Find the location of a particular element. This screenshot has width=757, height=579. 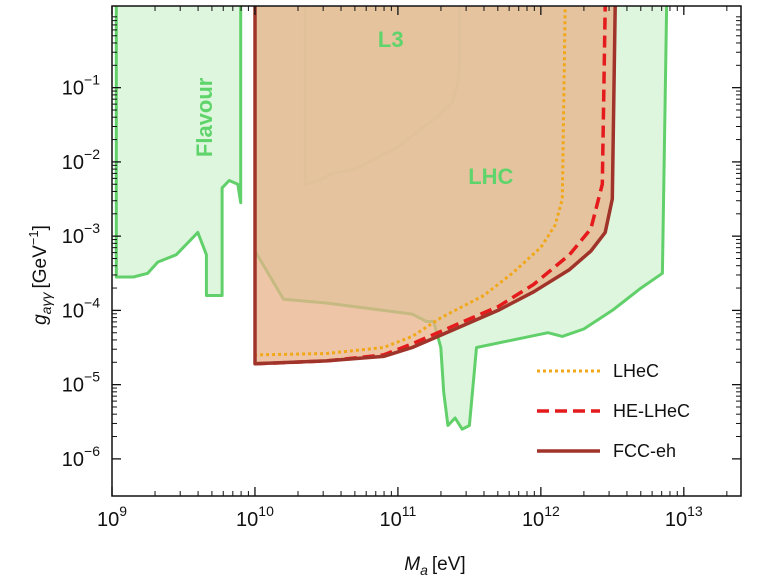

x-tick-label: 1011 is located at coordinates (398, 517).